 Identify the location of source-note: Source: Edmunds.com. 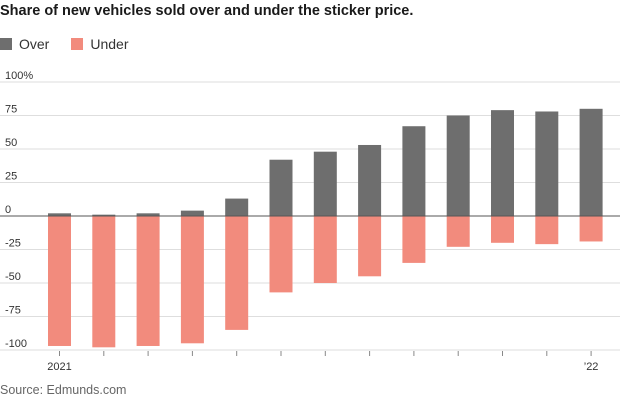
(63, 390).